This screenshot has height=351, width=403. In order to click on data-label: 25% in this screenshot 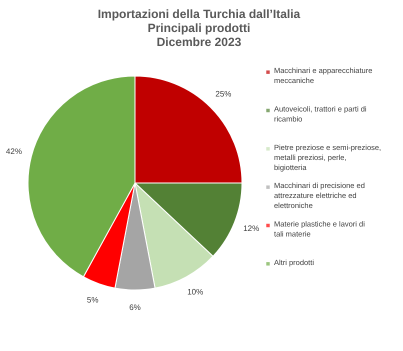, I will do `click(223, 94)`.